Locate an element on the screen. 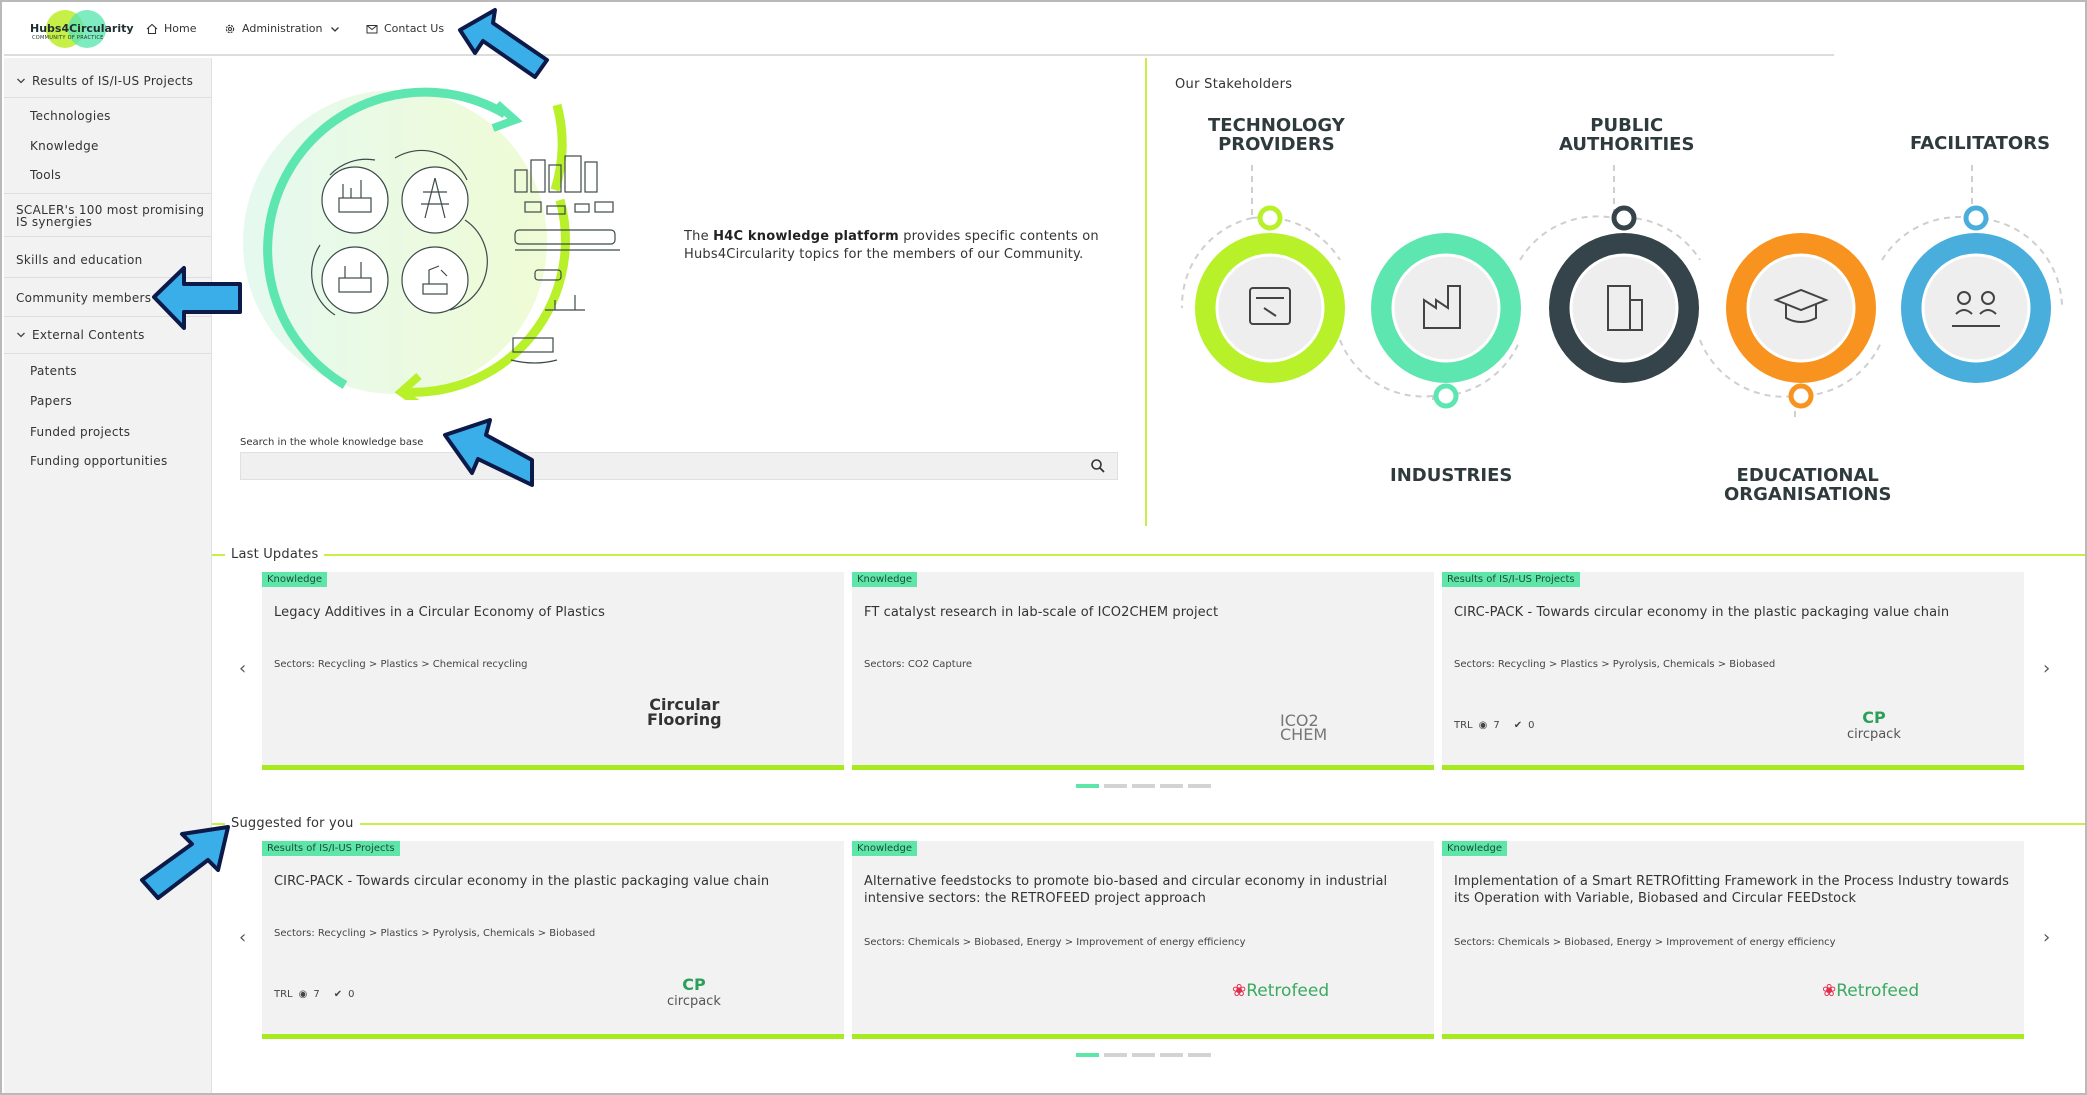 The image size is (2087, 1095). stakeholder-facilitators: FACILITATORS is located at coordinates (1980, 143).